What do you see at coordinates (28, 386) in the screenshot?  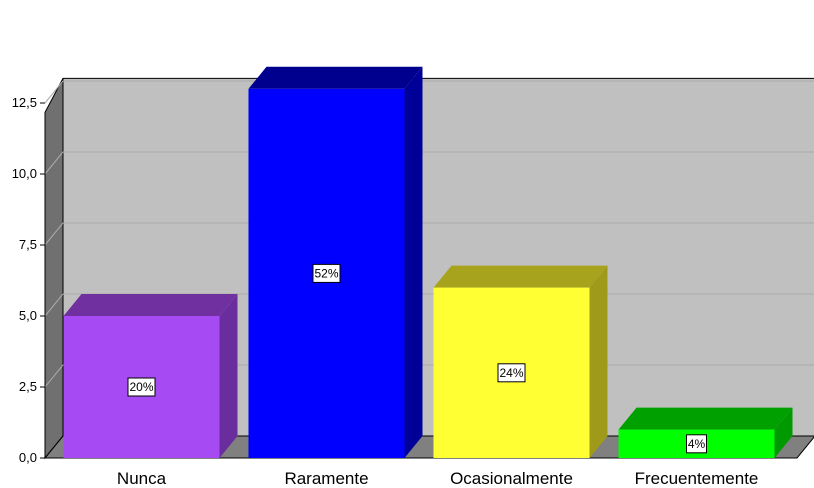 I see `y-tick-label: 2,5` at bounding box center [28, 386].